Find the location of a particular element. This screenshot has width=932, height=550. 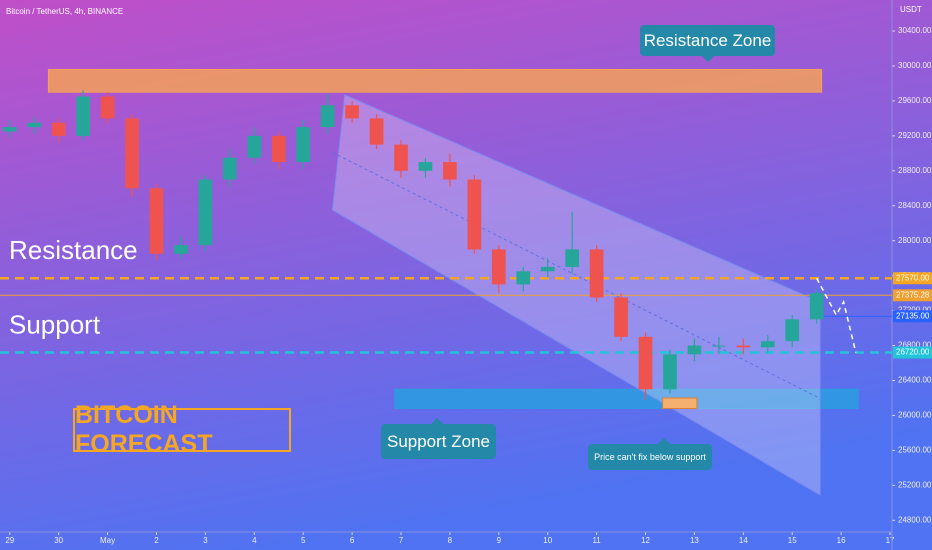

y-tick-label: 25200.00 is located at coordinates (915, 484).